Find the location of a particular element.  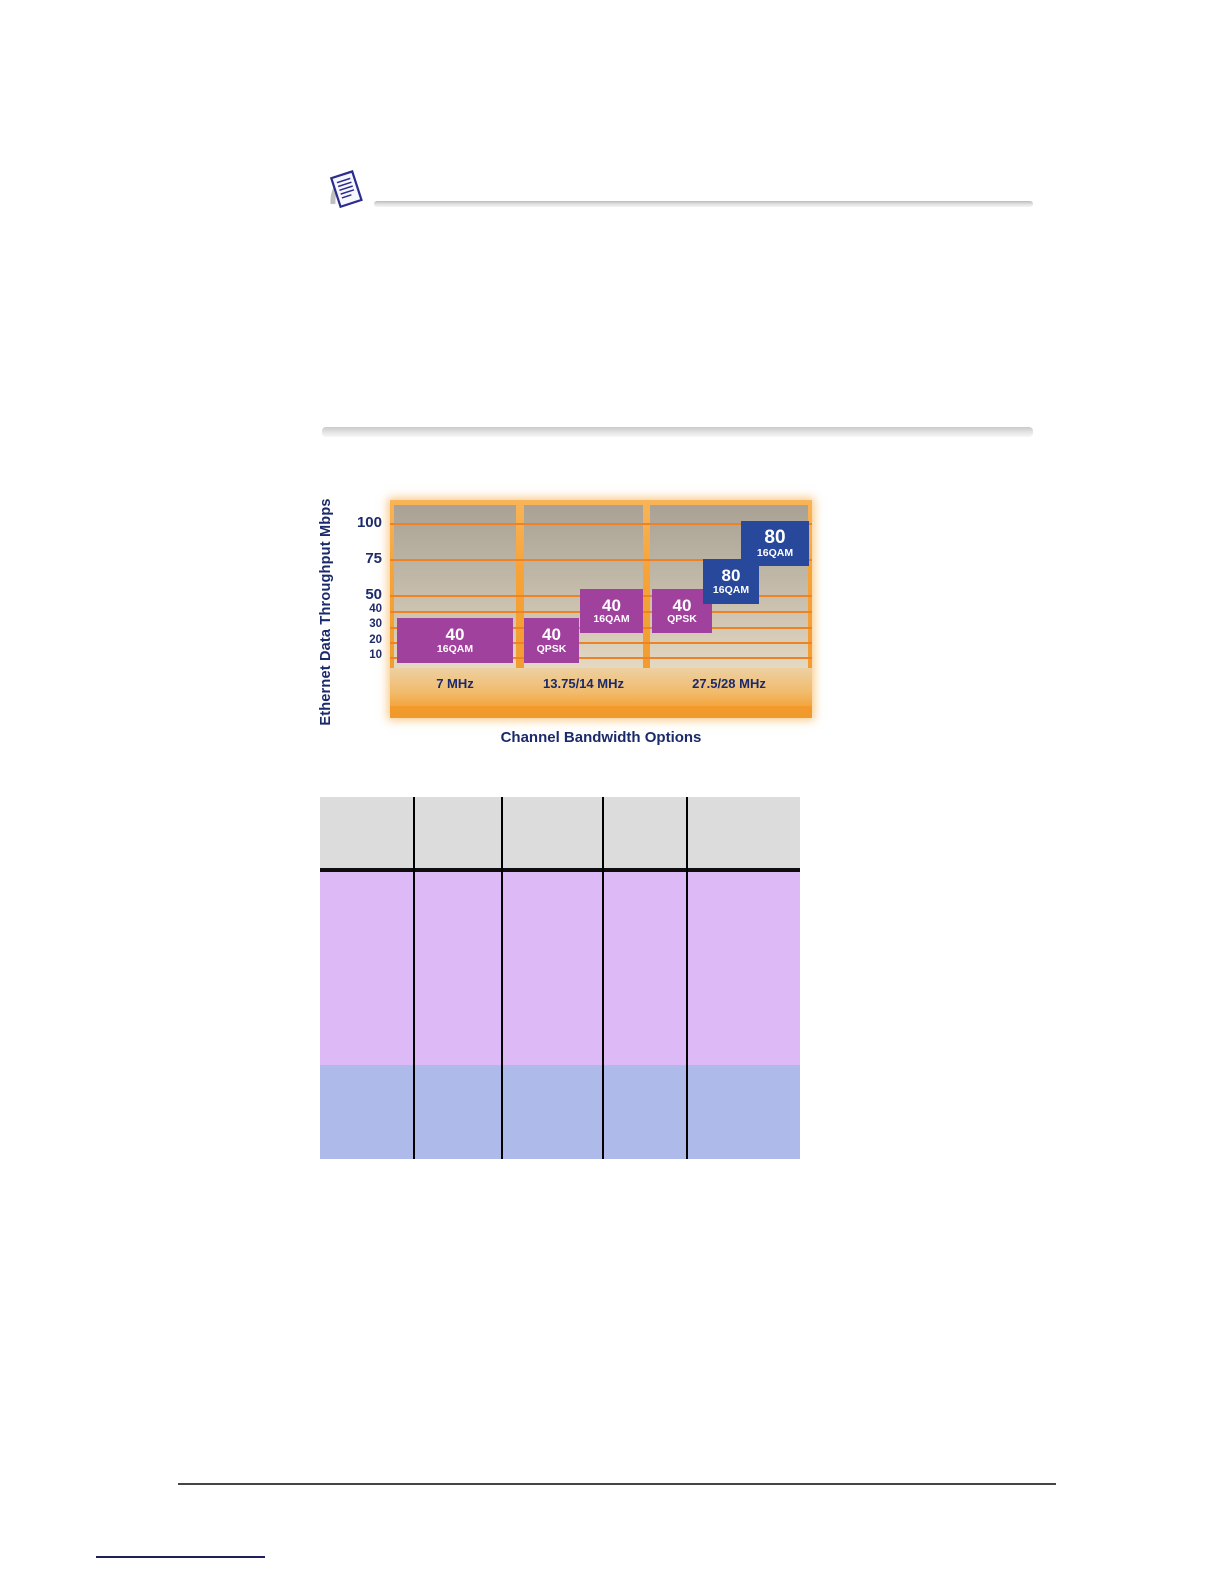

y-tick-75: 75 is located at coordinates (373, 558).